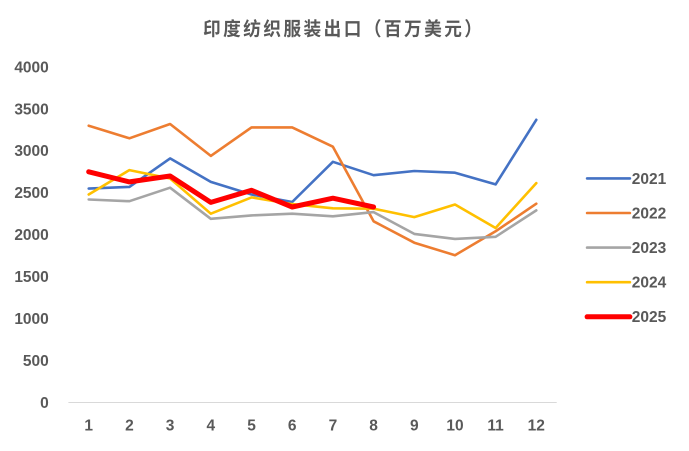  Describe the element at coordinates (210, 425) in the screenshot. I see `svg-text: 4` at that location.